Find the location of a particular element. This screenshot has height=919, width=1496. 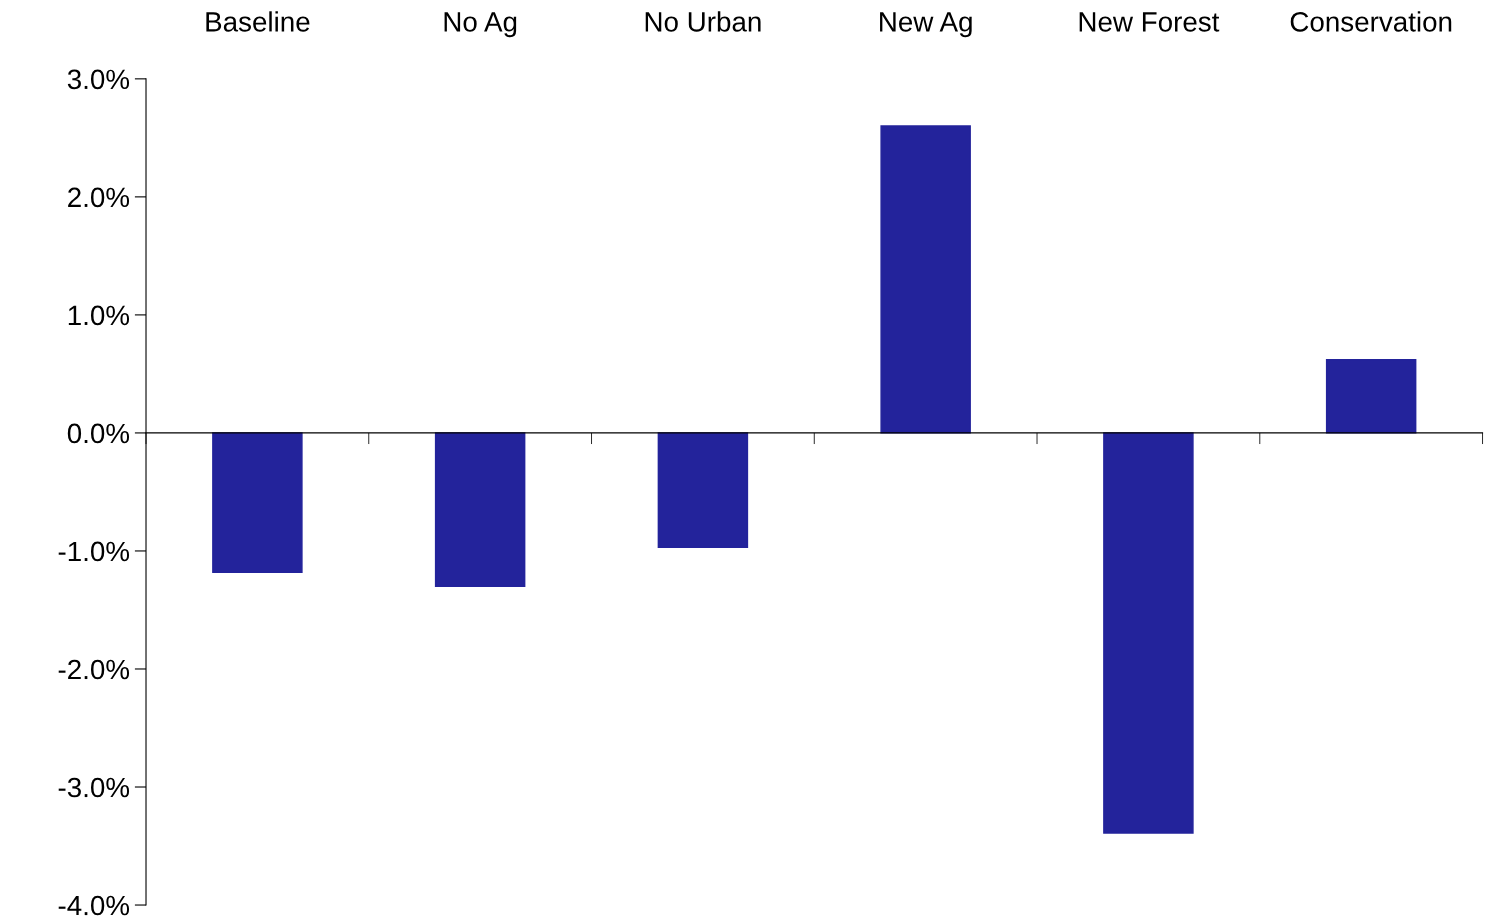

y-tick-label: 3.0% is located at coordinates (98, 79).